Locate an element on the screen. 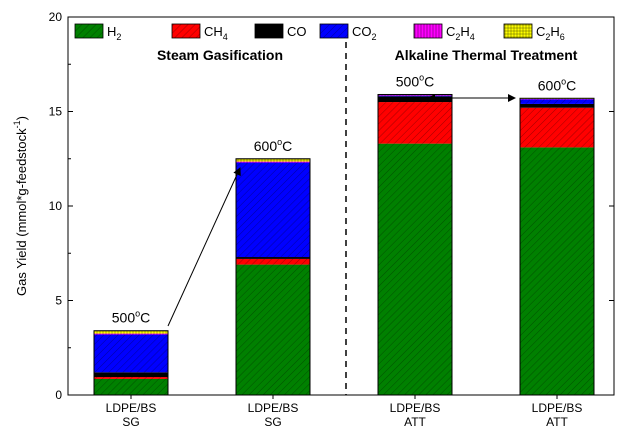 This screenshot has width=620, height=430. legend-item-co: CO is located at coordinates (280, 31).